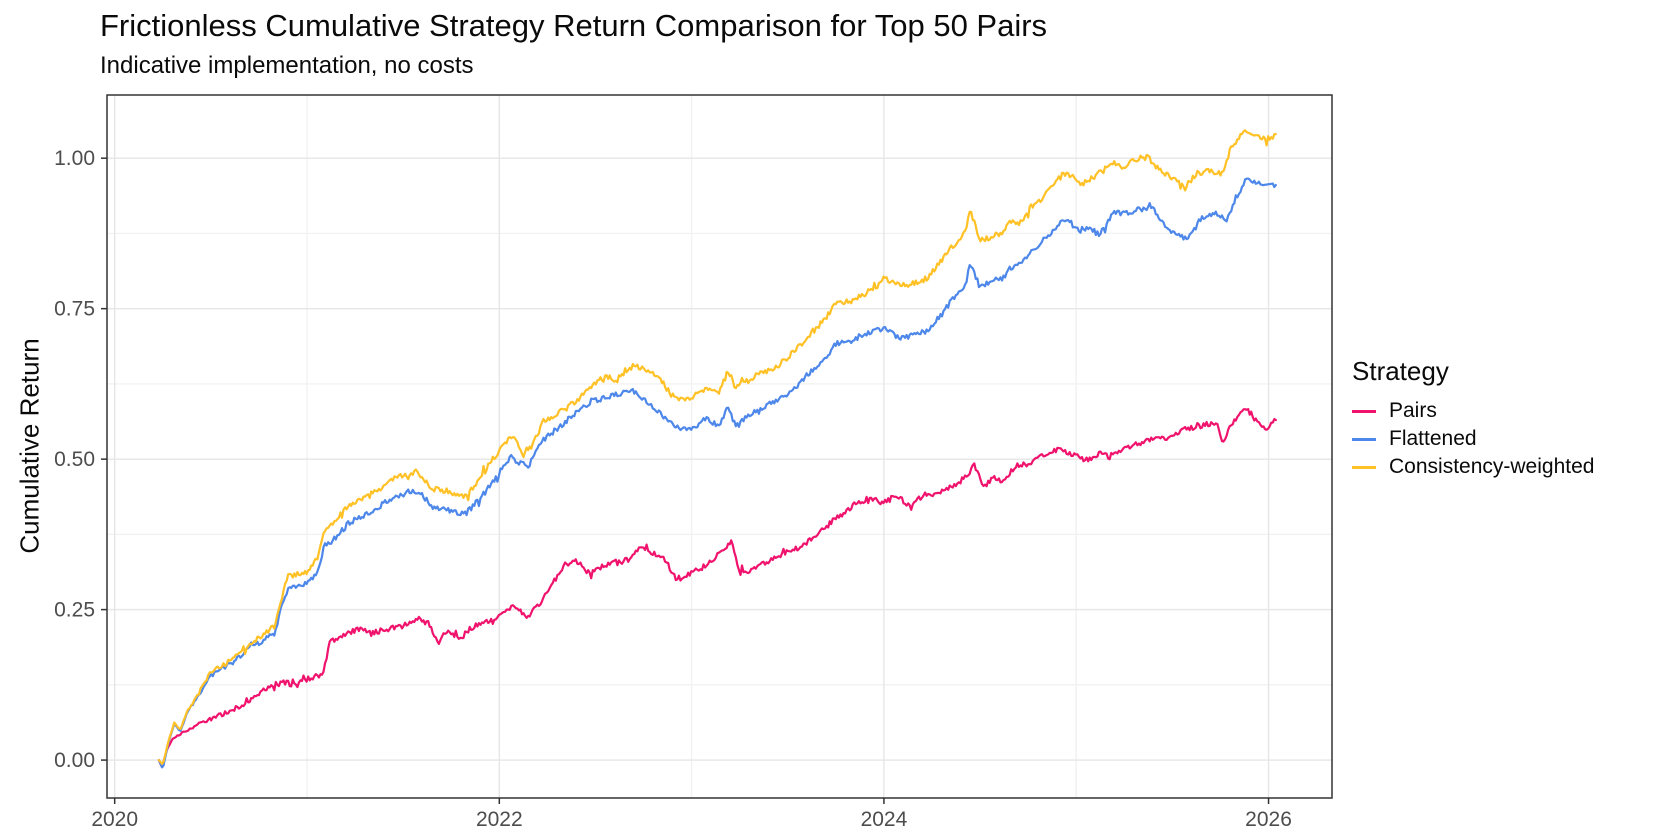 The width and height of the screenshot is (1680, 840). I want to click on flattened-line-swatch-icon, so click(1364, 439).